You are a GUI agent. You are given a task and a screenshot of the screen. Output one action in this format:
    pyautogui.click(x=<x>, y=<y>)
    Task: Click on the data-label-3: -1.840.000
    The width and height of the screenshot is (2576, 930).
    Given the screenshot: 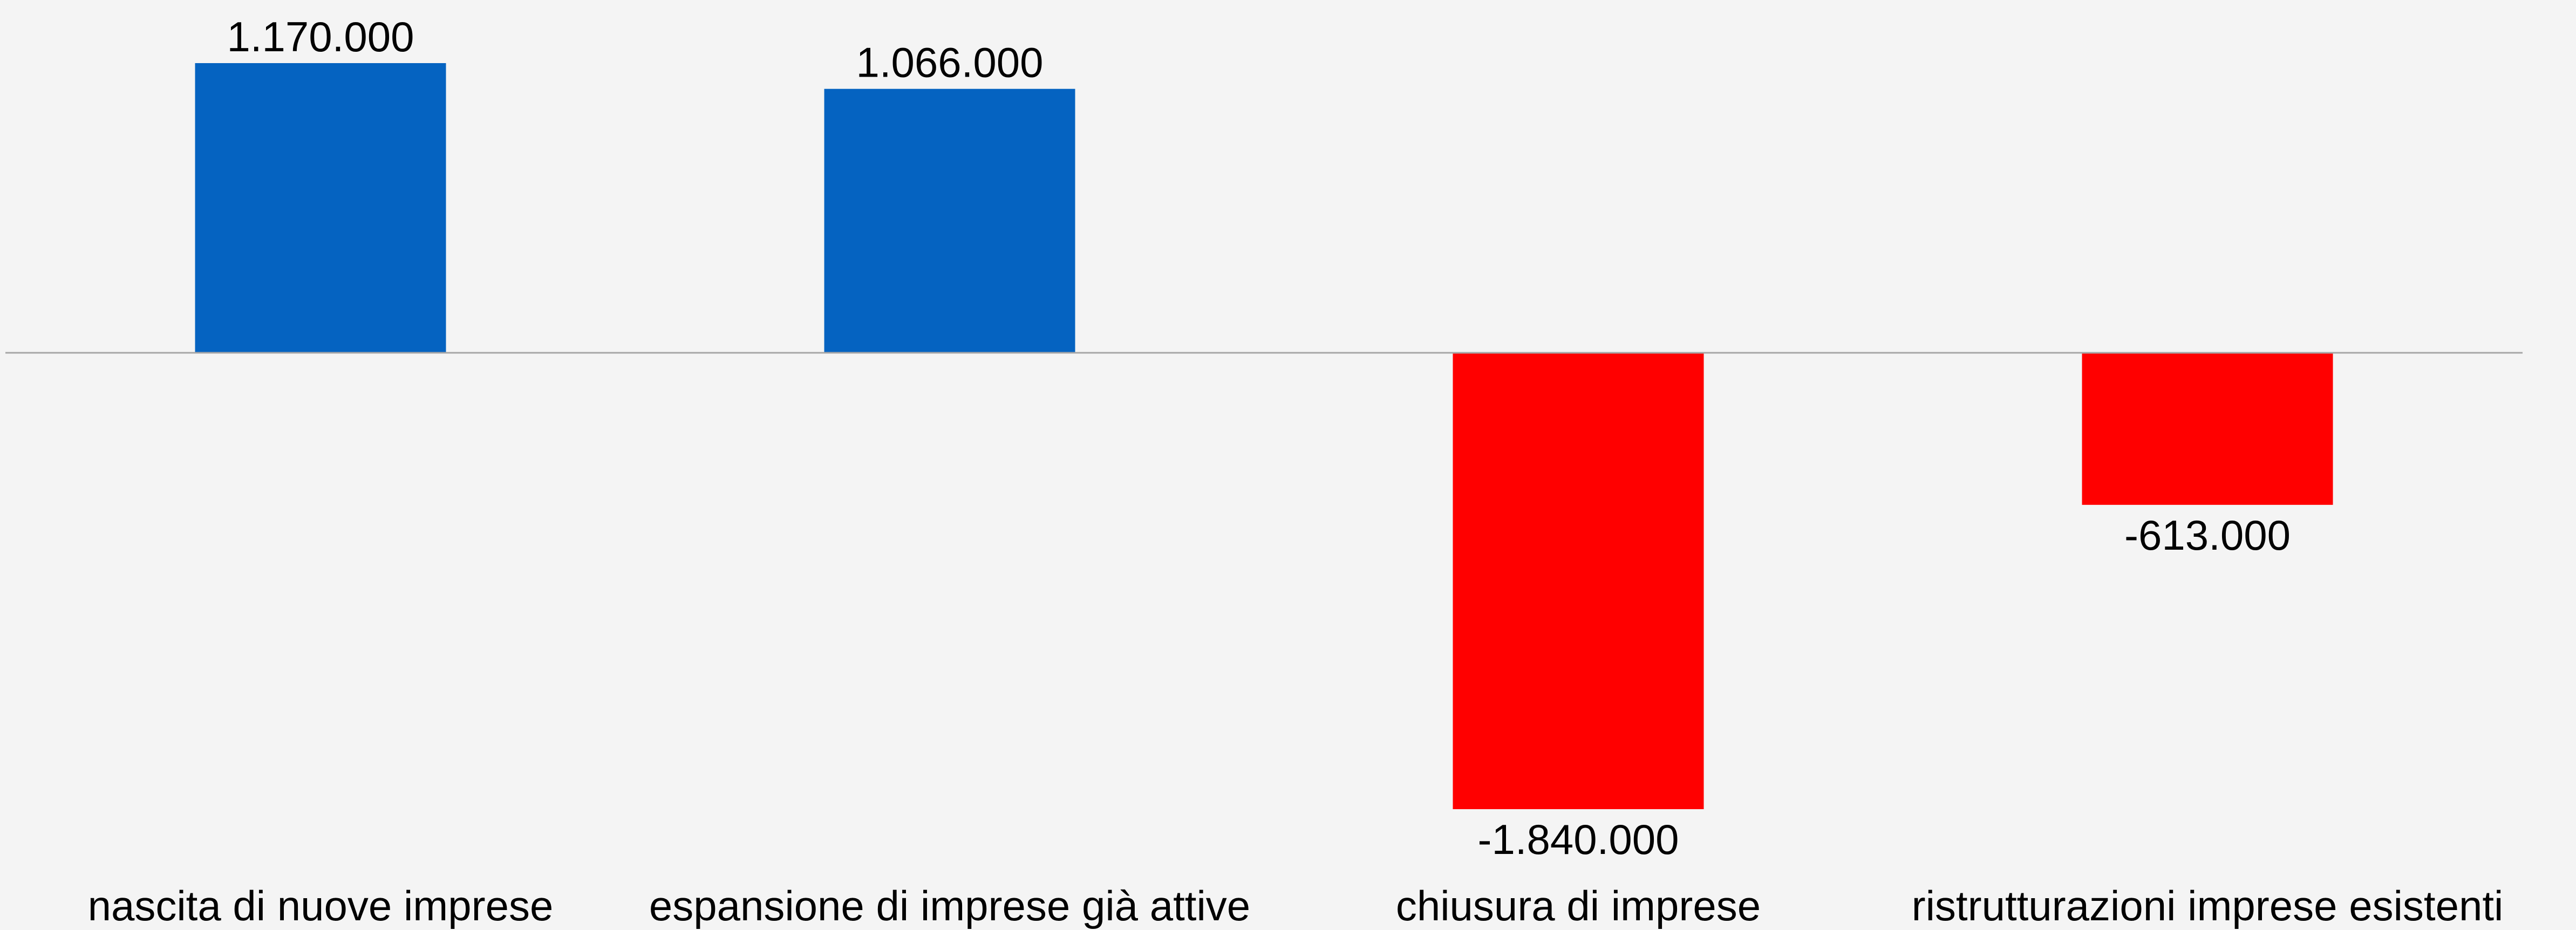 What is the action you would take?
    pyautogui.click(x=1578, y=839)
    